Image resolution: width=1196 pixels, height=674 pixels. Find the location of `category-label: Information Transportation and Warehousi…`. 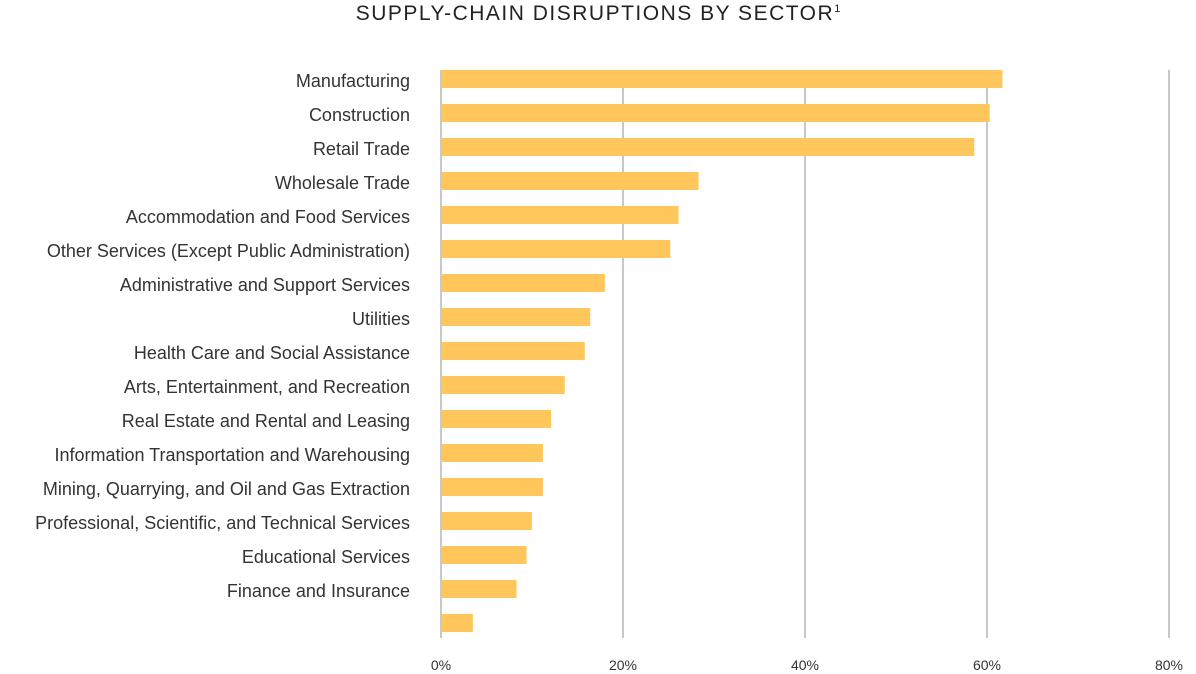

category-label: Information Transportation and Warehousi… is located at coordinates (232, 455).